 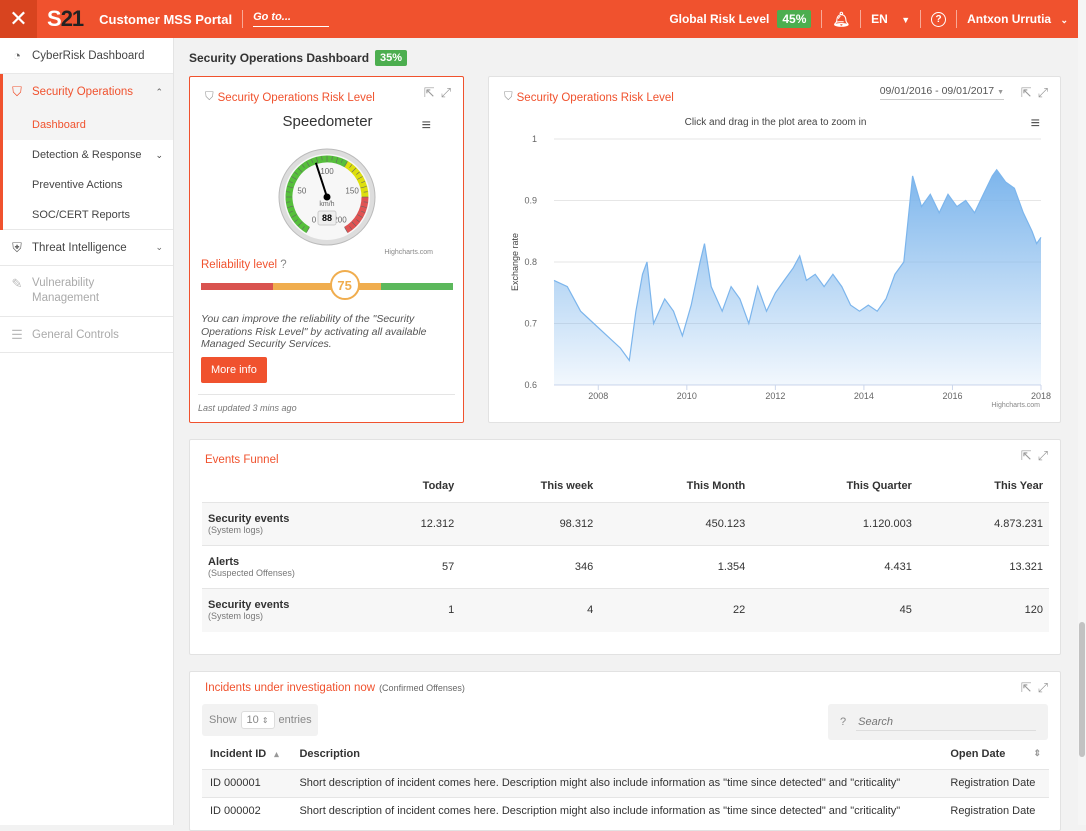 I want to click on sidebar-item-vulnerability-management: ✎ Vulnerability Management, so click(x=86, y=291).